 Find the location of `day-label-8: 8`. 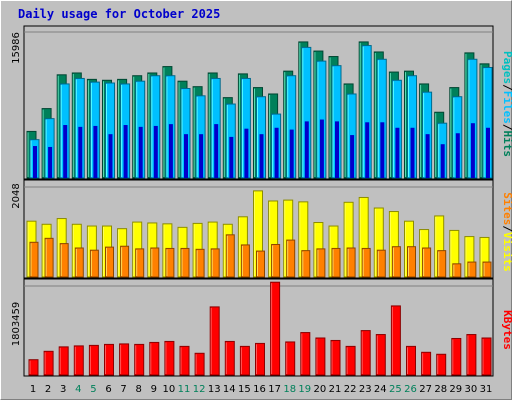

day-label-8: 8 is located at coordinates (139, 389).